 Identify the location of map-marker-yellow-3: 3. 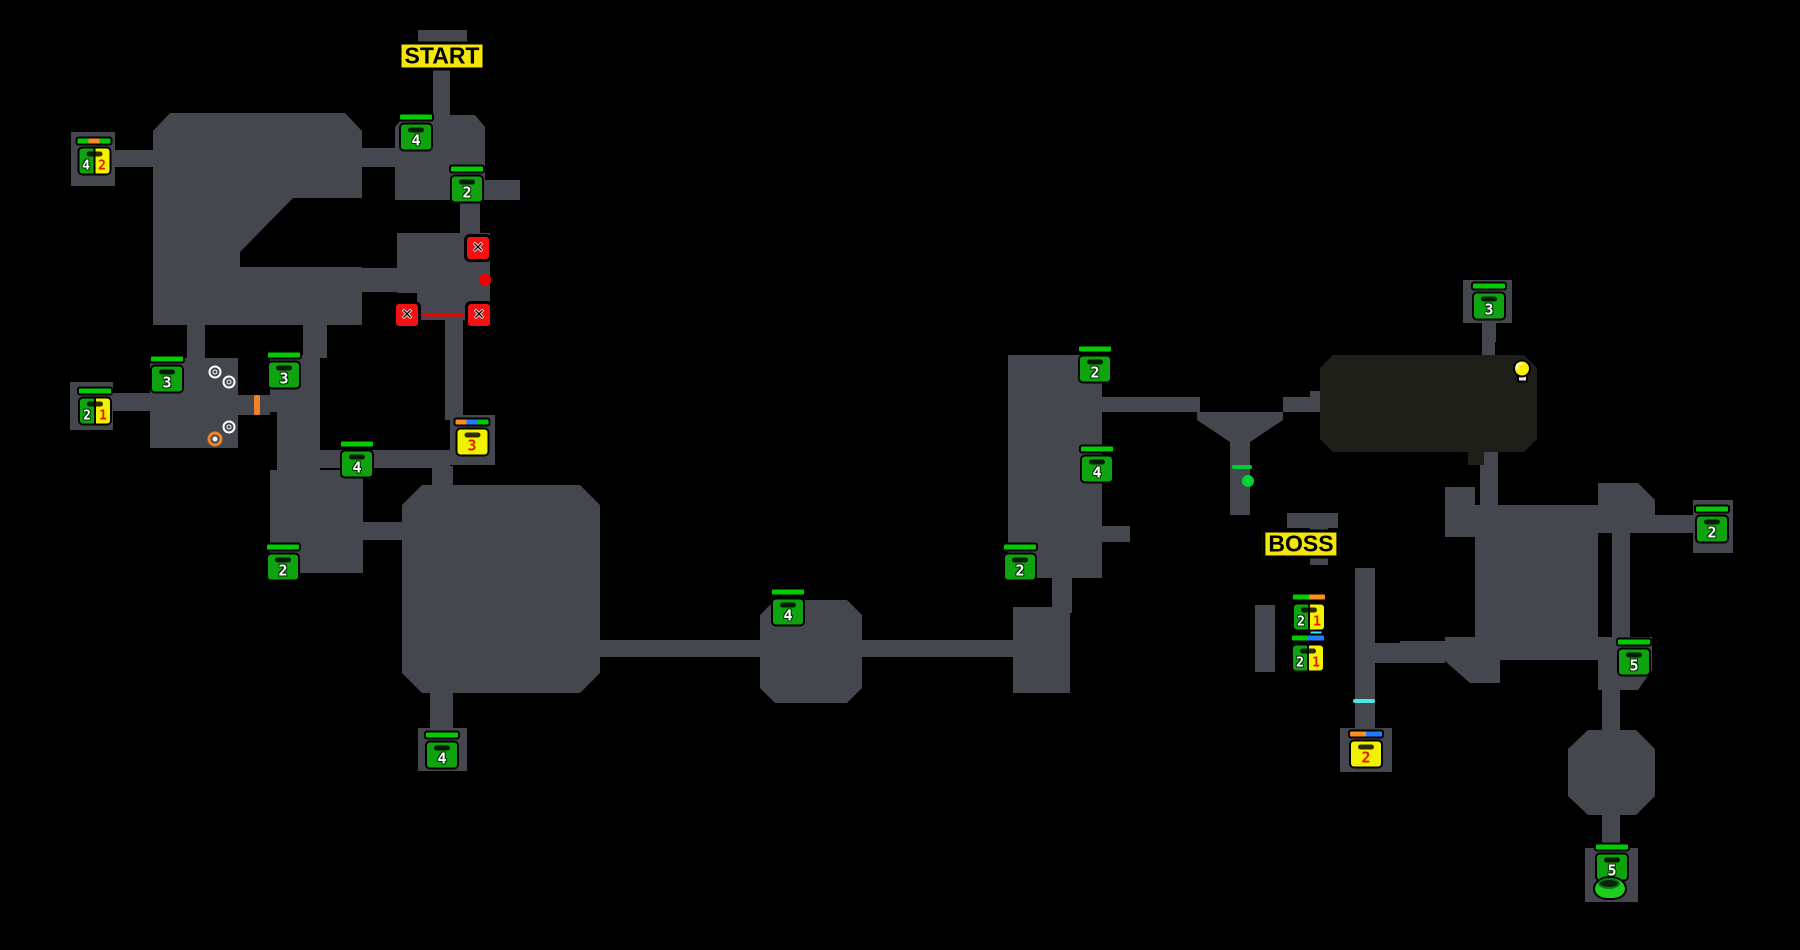
(472, 437).